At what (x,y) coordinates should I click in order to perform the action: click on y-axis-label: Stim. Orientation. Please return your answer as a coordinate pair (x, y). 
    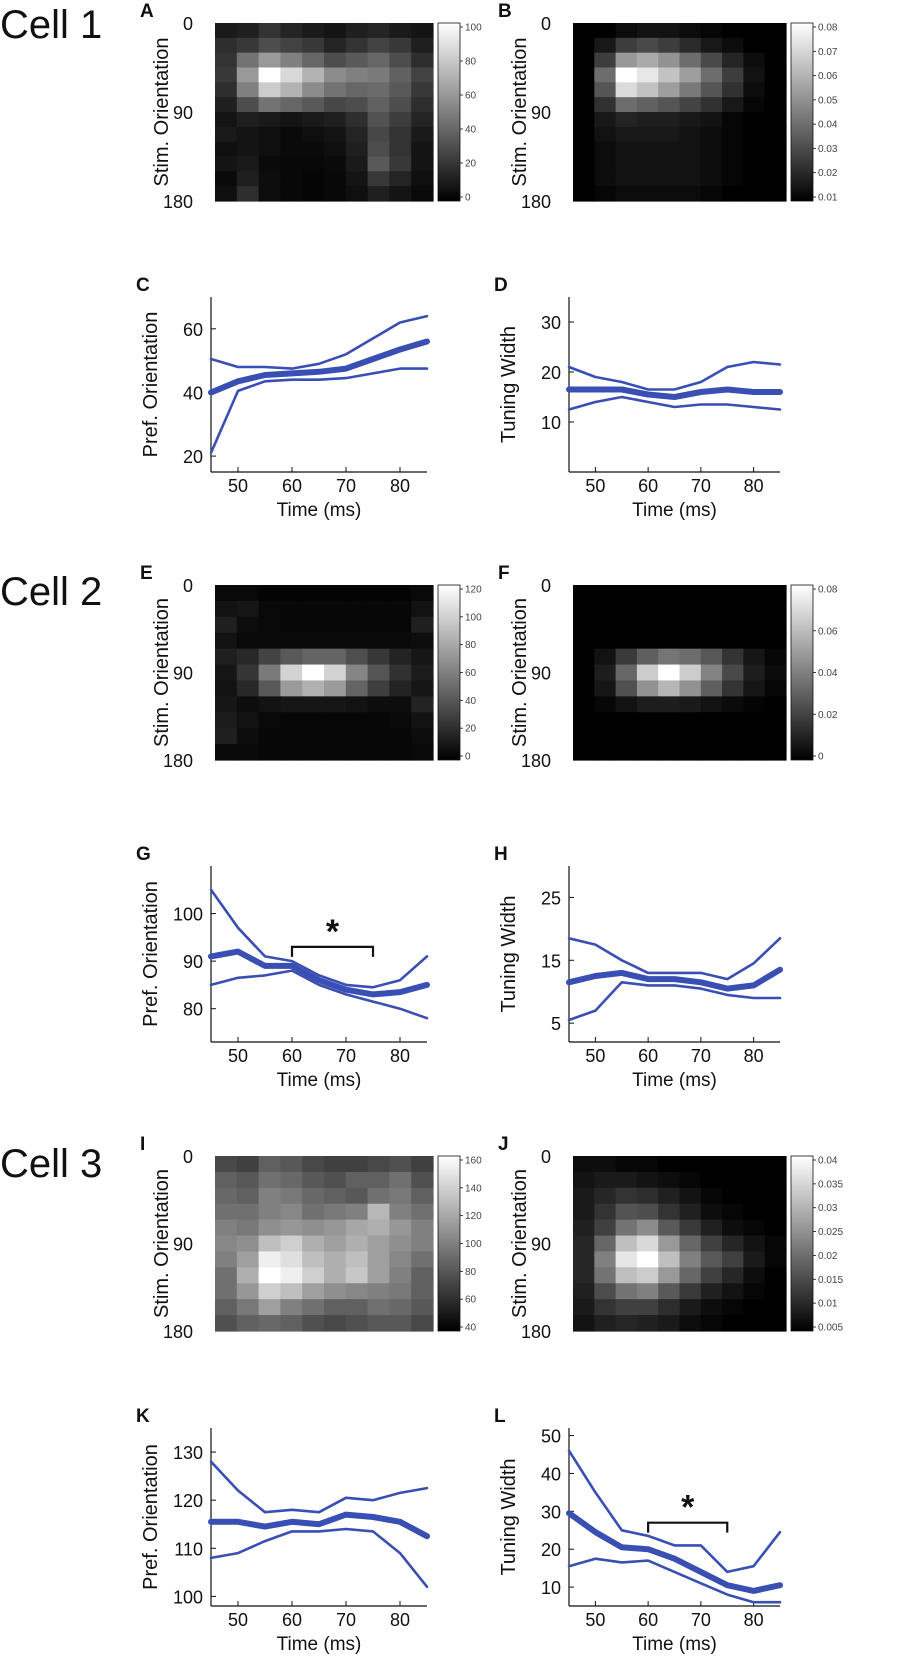
    Looking at the image, I should click on (520, 1243).